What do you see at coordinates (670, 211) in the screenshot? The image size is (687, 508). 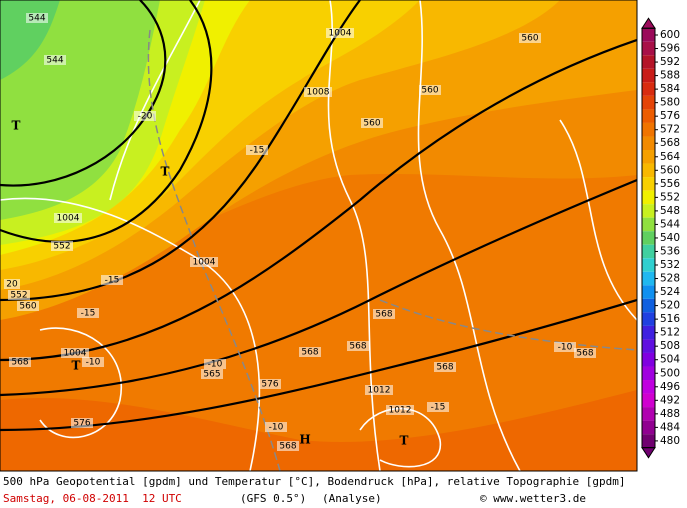 I see `colorbar-label: 548` at bounding box center [670, 211].